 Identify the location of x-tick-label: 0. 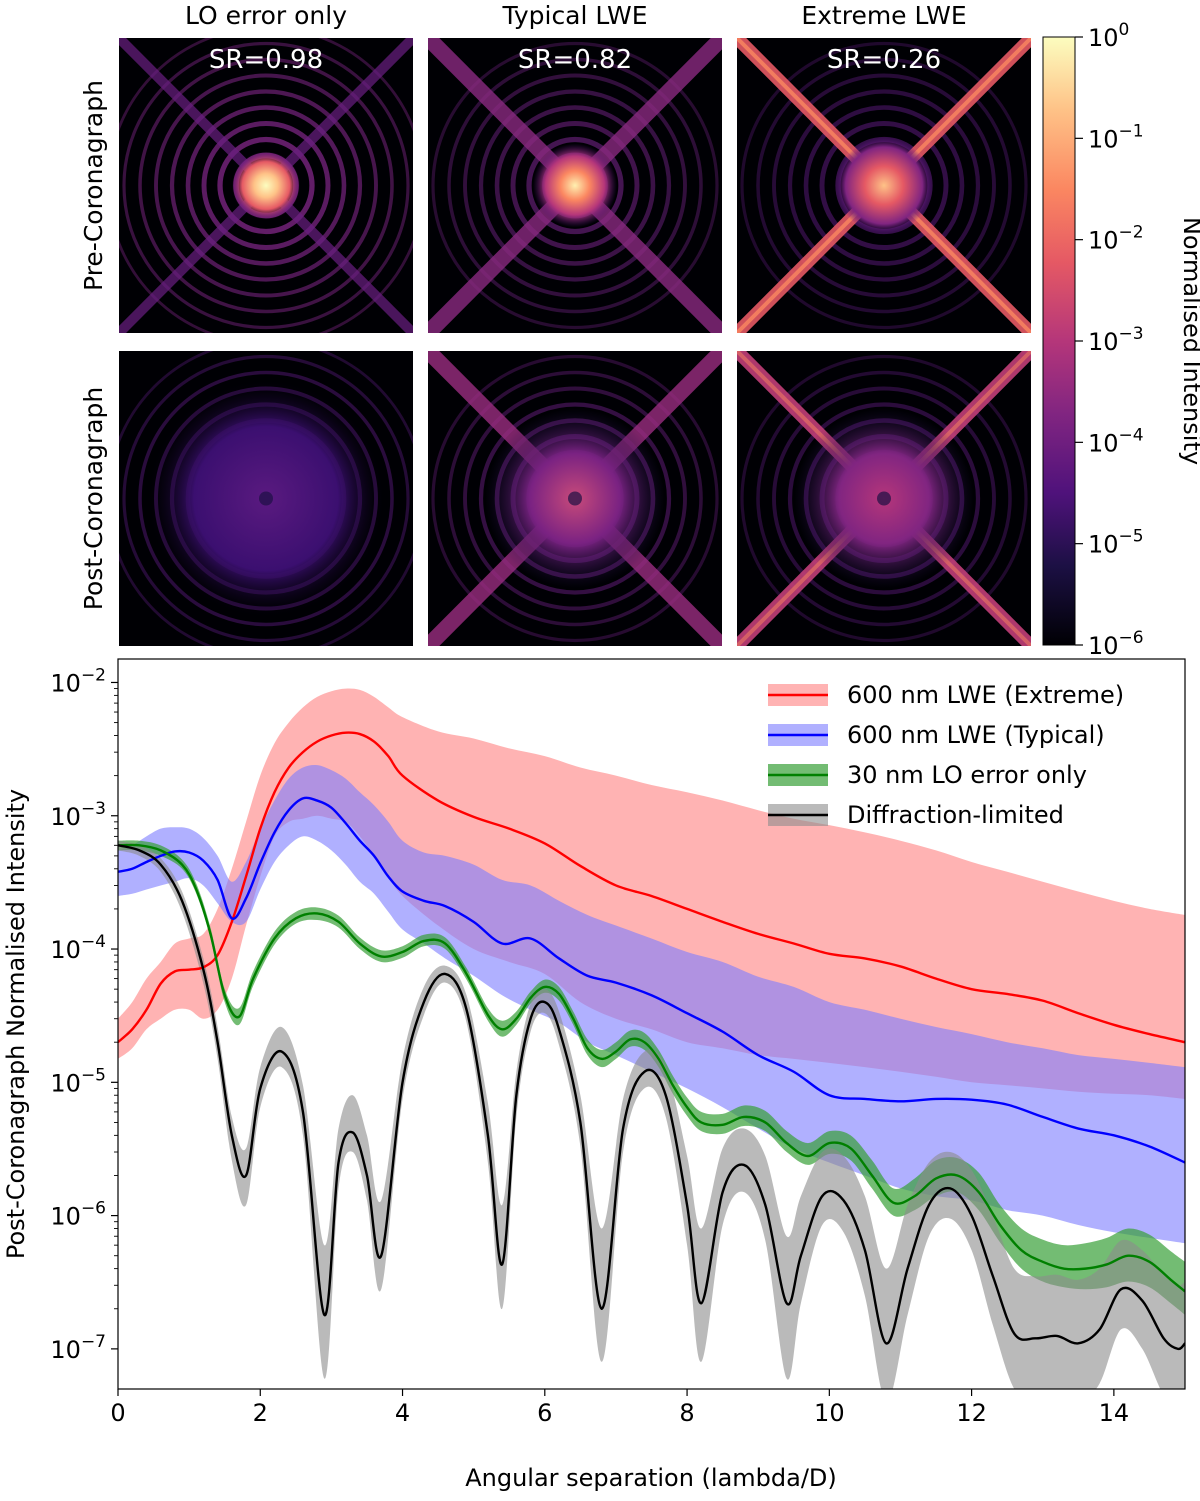
(117, 1413).